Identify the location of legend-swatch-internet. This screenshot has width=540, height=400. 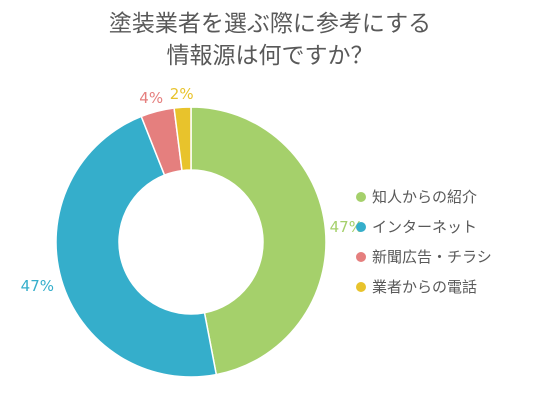
(361, 227).